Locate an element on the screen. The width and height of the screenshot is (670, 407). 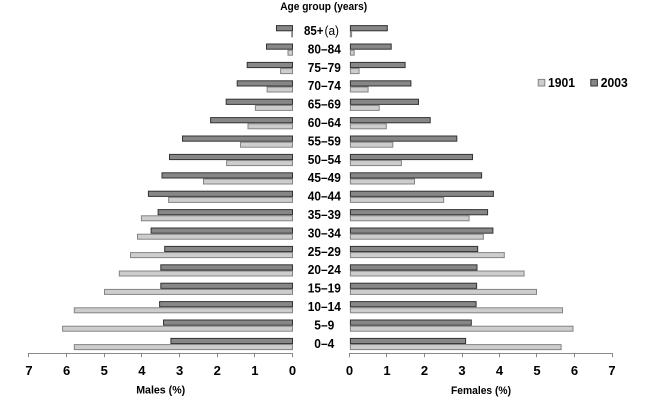
svg-text: Age group (years) is located at coordinates (323, 7).